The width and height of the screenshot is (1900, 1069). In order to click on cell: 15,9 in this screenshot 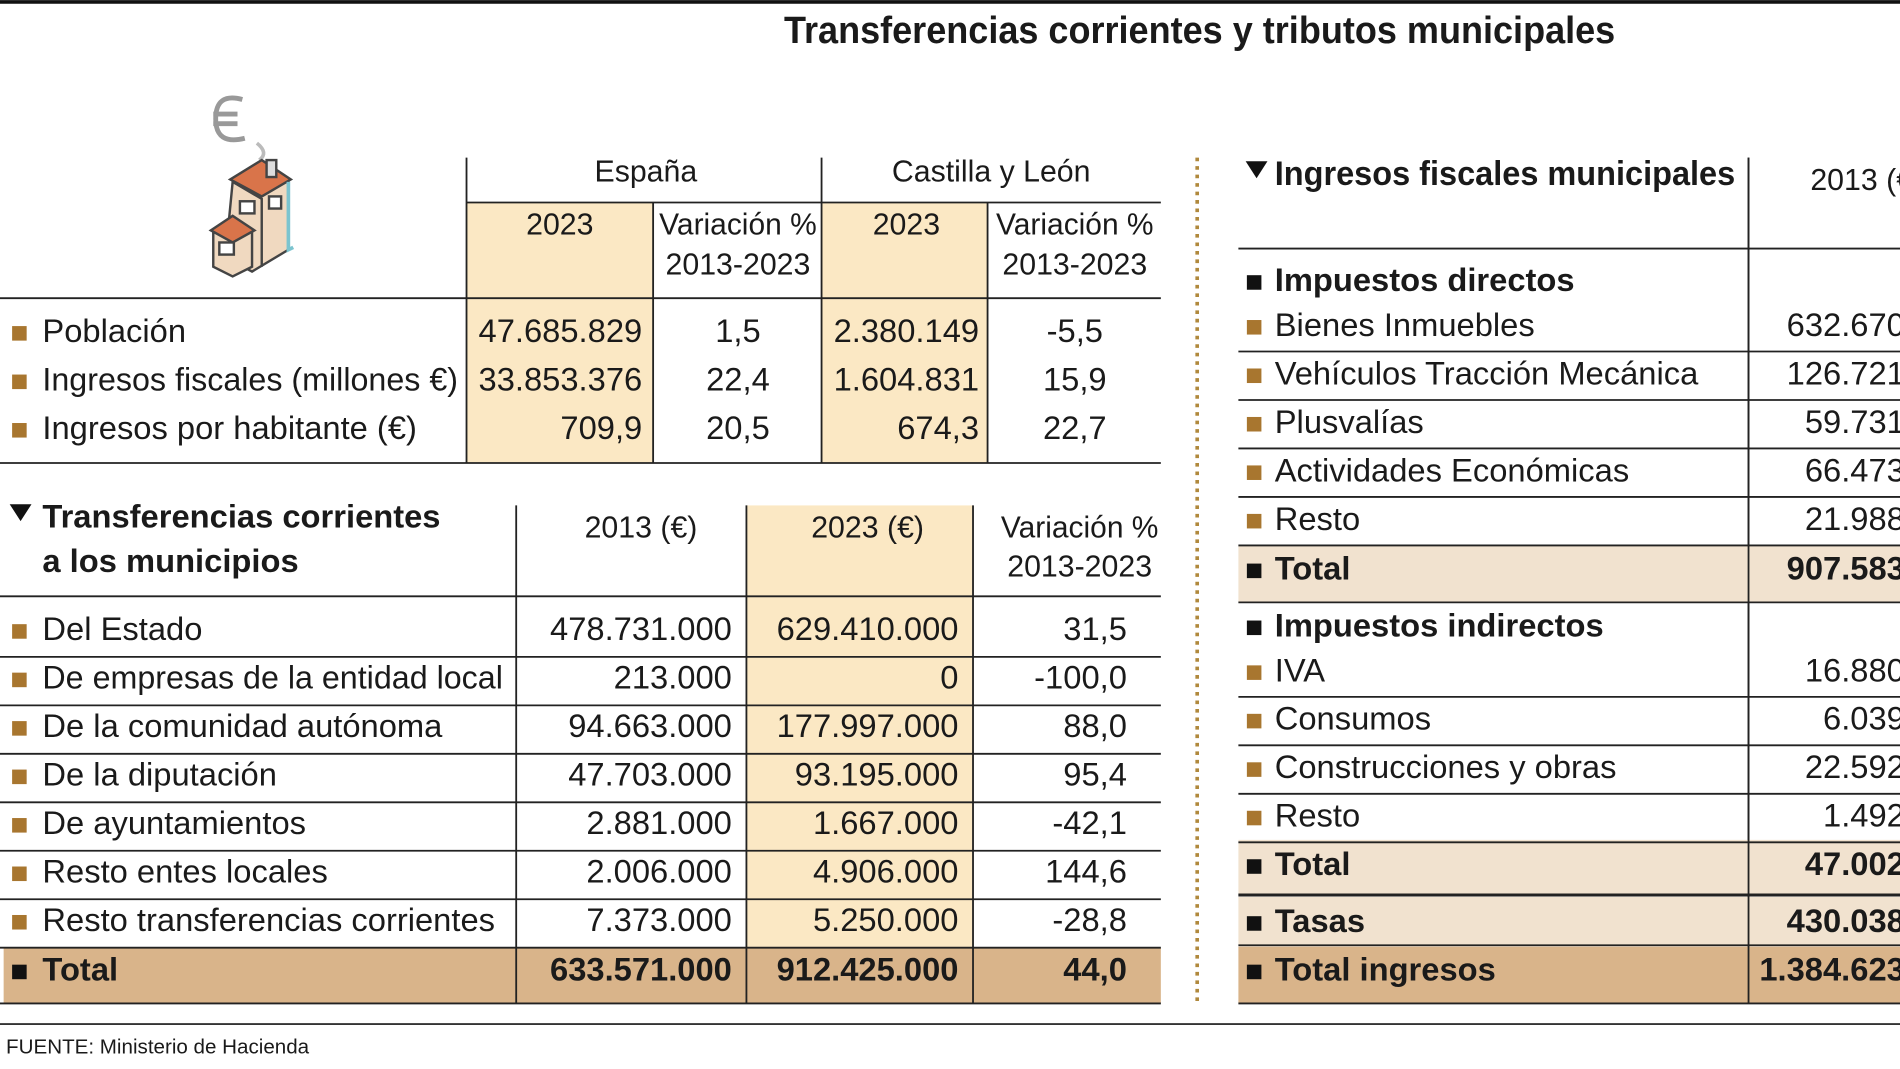, I will do `click(1075, 378)`.